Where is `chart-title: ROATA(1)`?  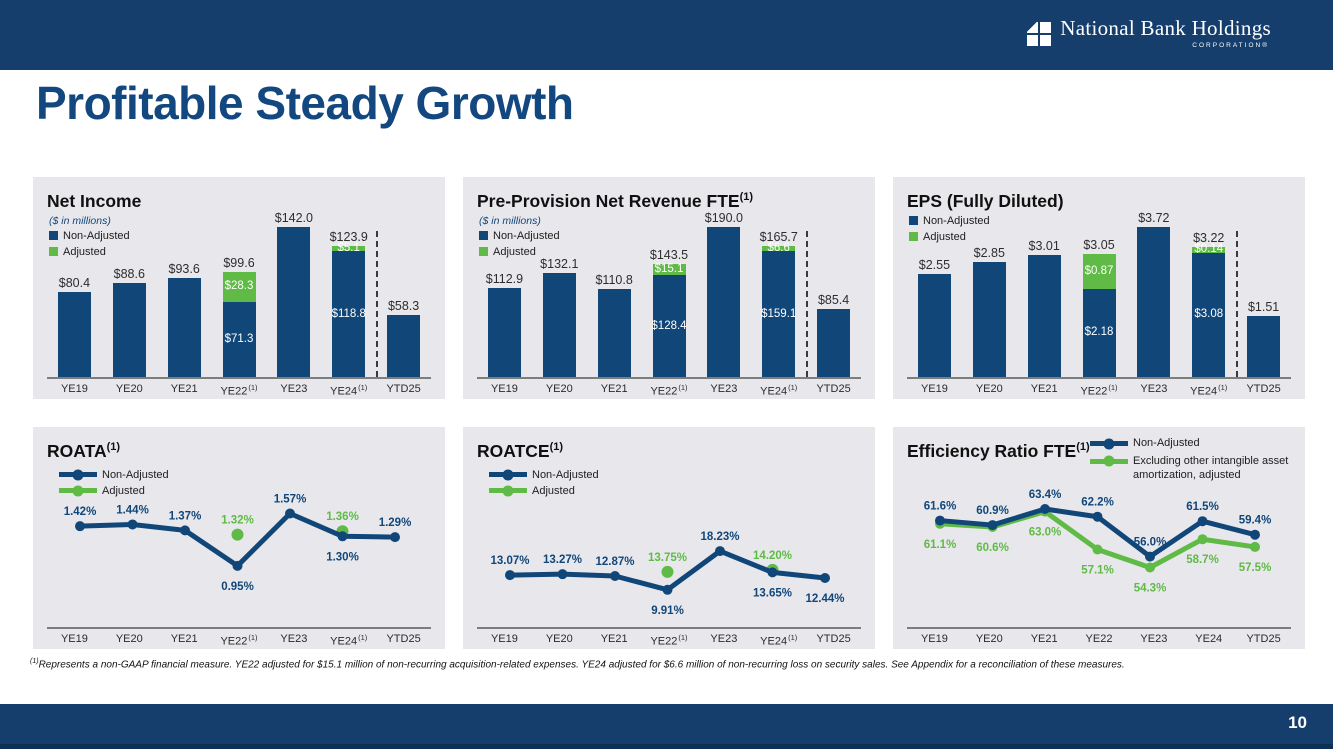
chart-title: ROATA(1) is located at coordinates (84, 450).